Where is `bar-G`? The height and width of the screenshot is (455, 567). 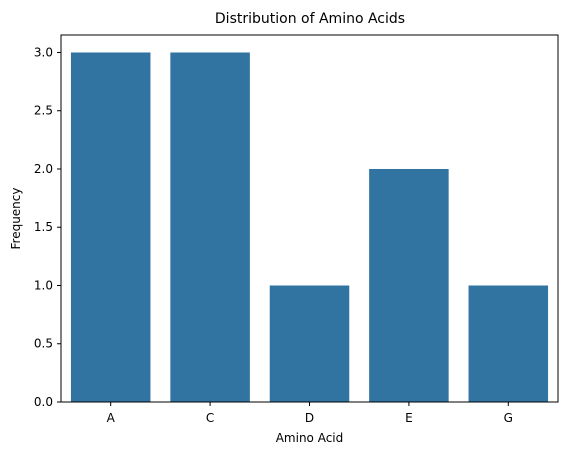
bar-G is located at coordinates (508, 343).